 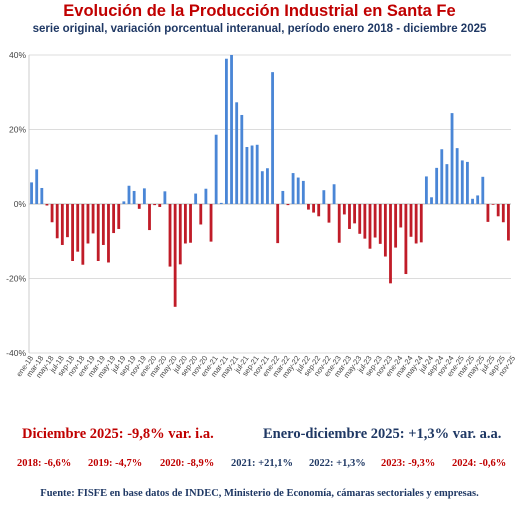 I want to click on y-tick-label: 40%, so click(x=17, y=55).